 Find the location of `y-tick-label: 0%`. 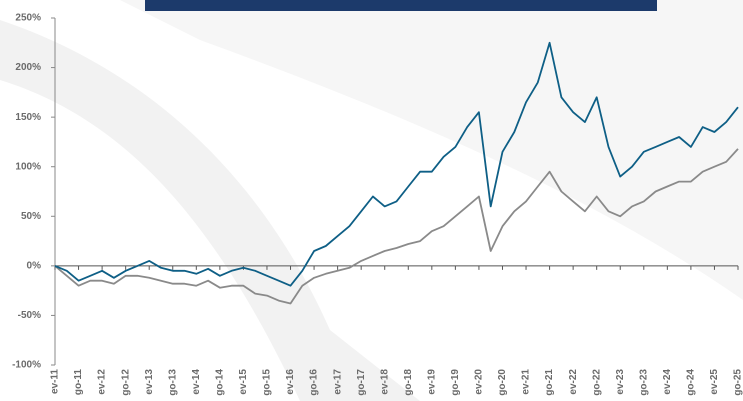

y-tick-label: 0% is located at coordinates (34, 265).